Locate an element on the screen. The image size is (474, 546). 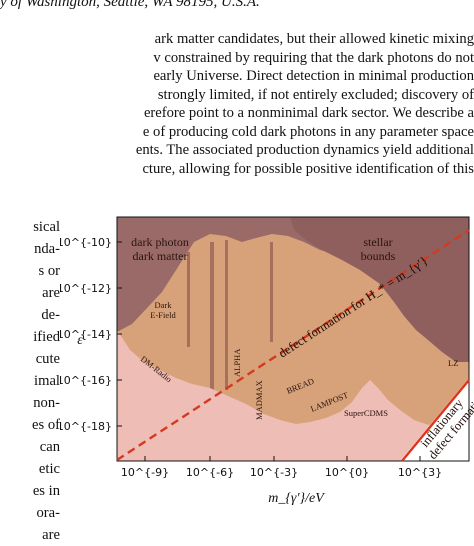
body-line: can is located at coordinates (49, 447).